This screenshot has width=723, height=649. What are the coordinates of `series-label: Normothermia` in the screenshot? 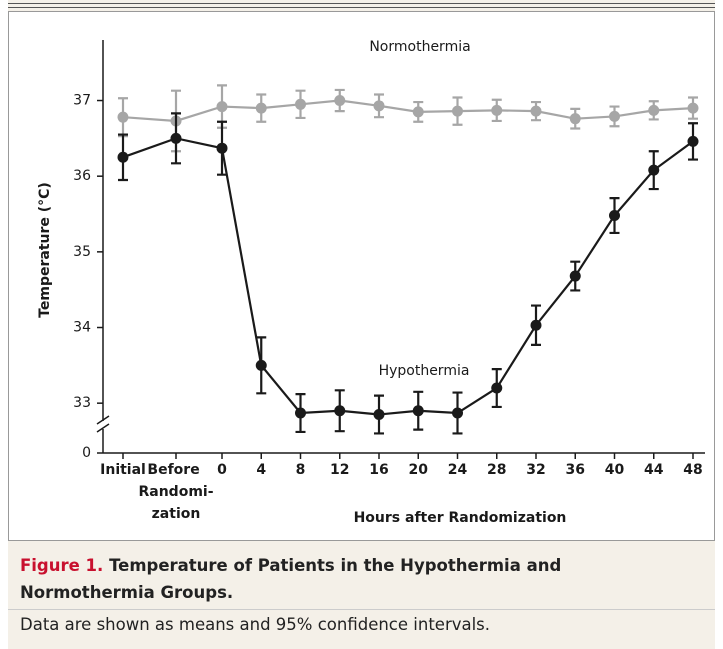 It's located at (419, 47).